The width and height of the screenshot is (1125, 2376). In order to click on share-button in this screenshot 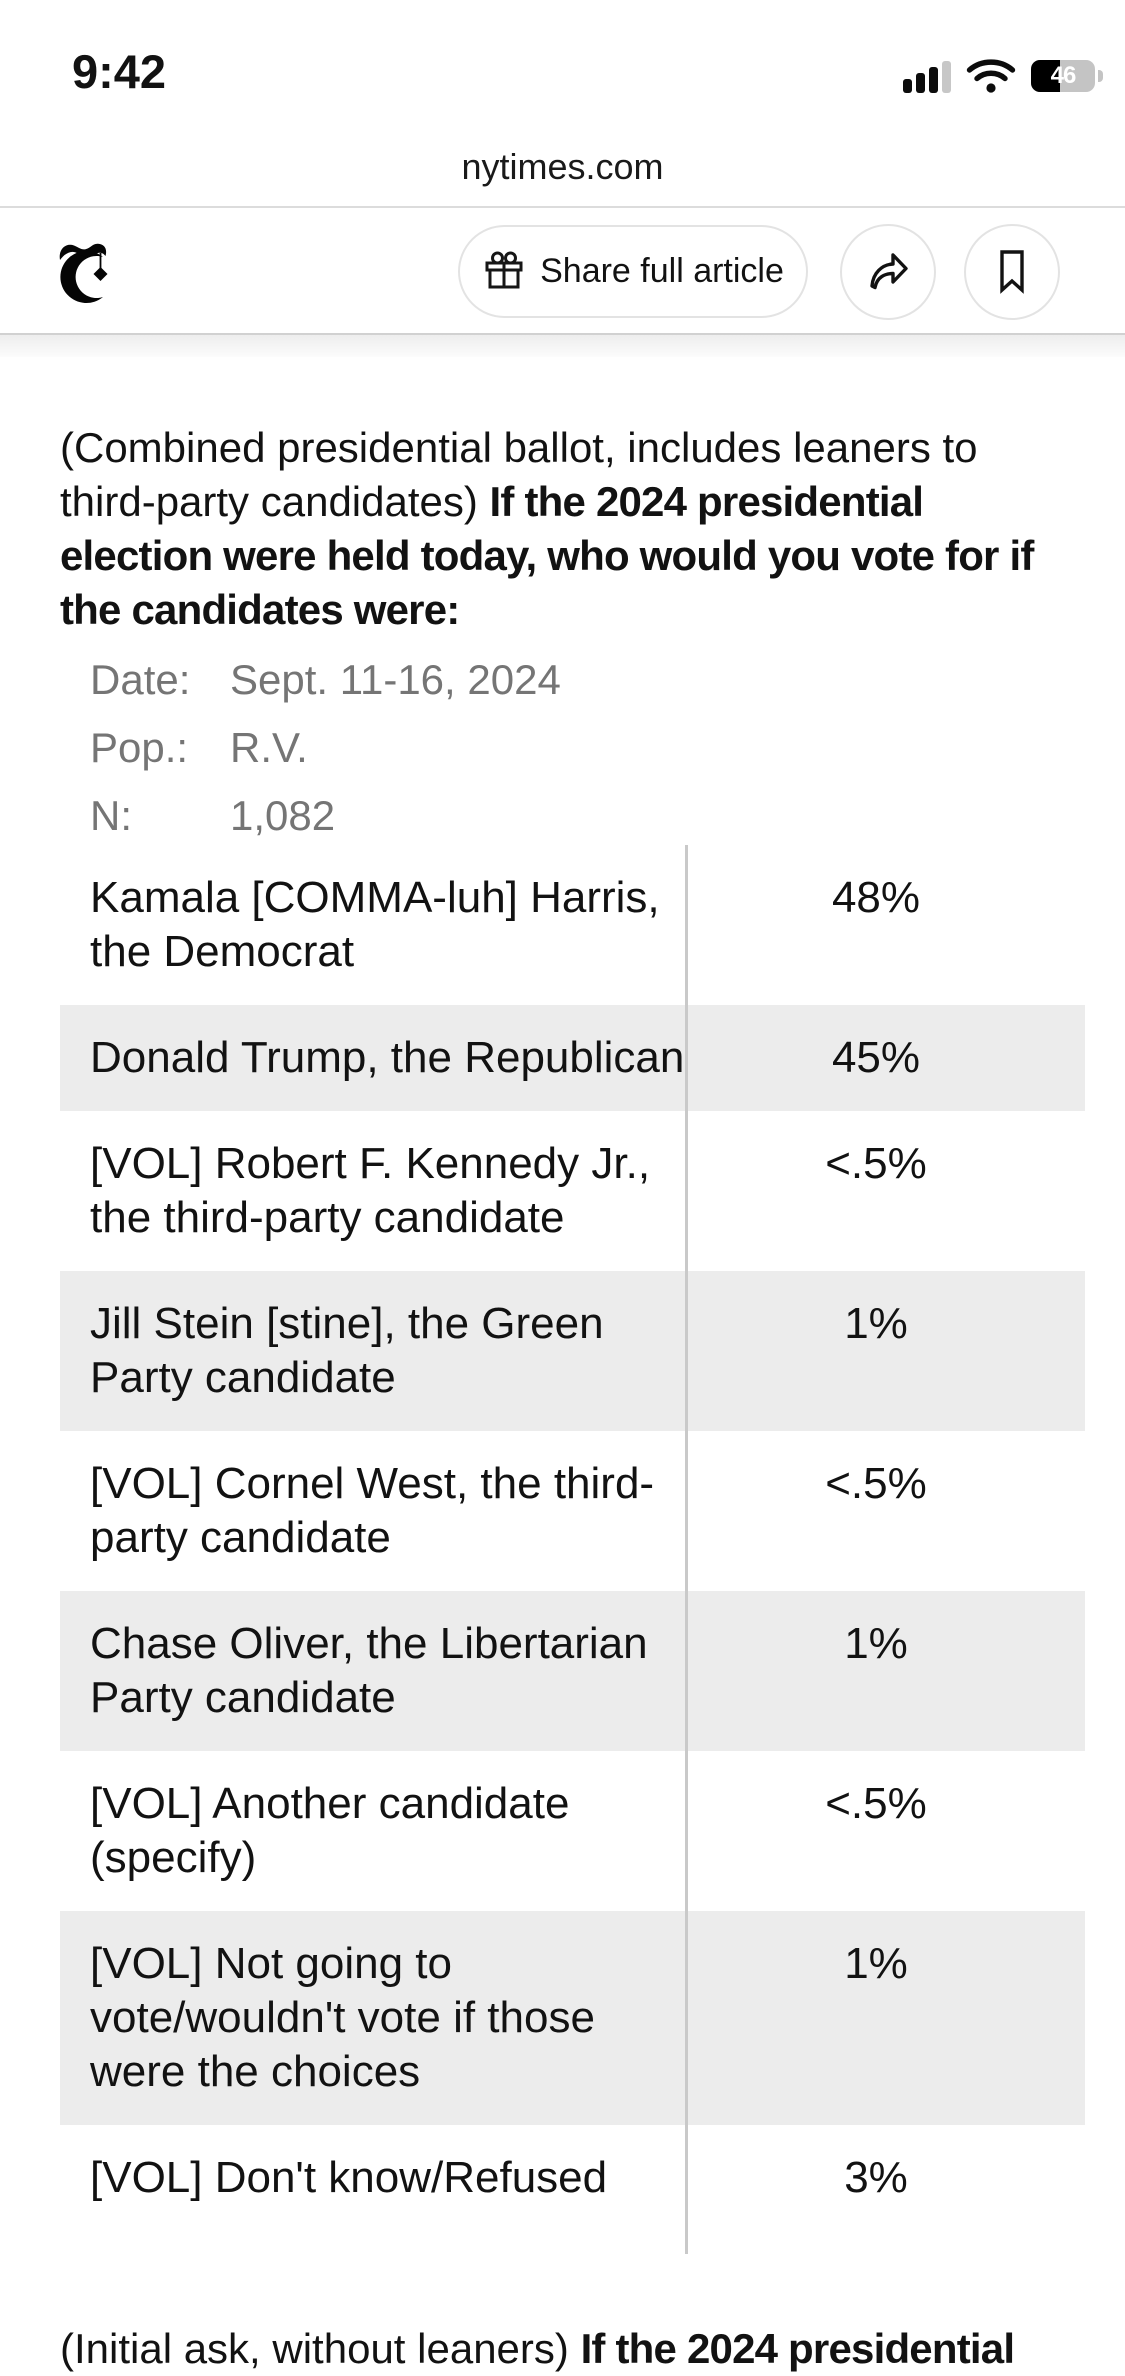, I will do `click(888, 272)`.